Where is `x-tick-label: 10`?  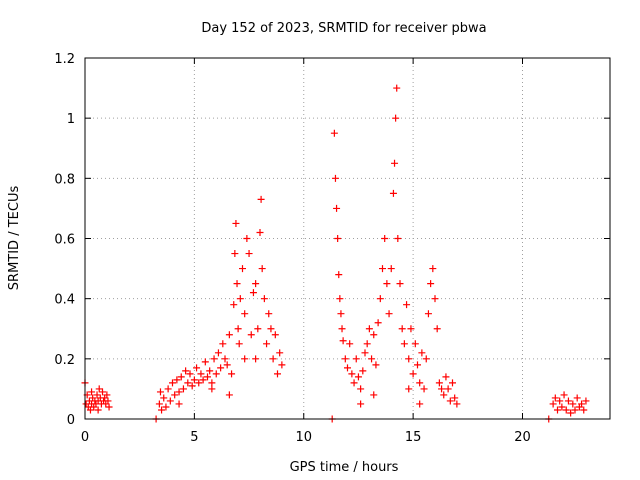
x-tick-label: 10 is located at coordinates (303, 437).